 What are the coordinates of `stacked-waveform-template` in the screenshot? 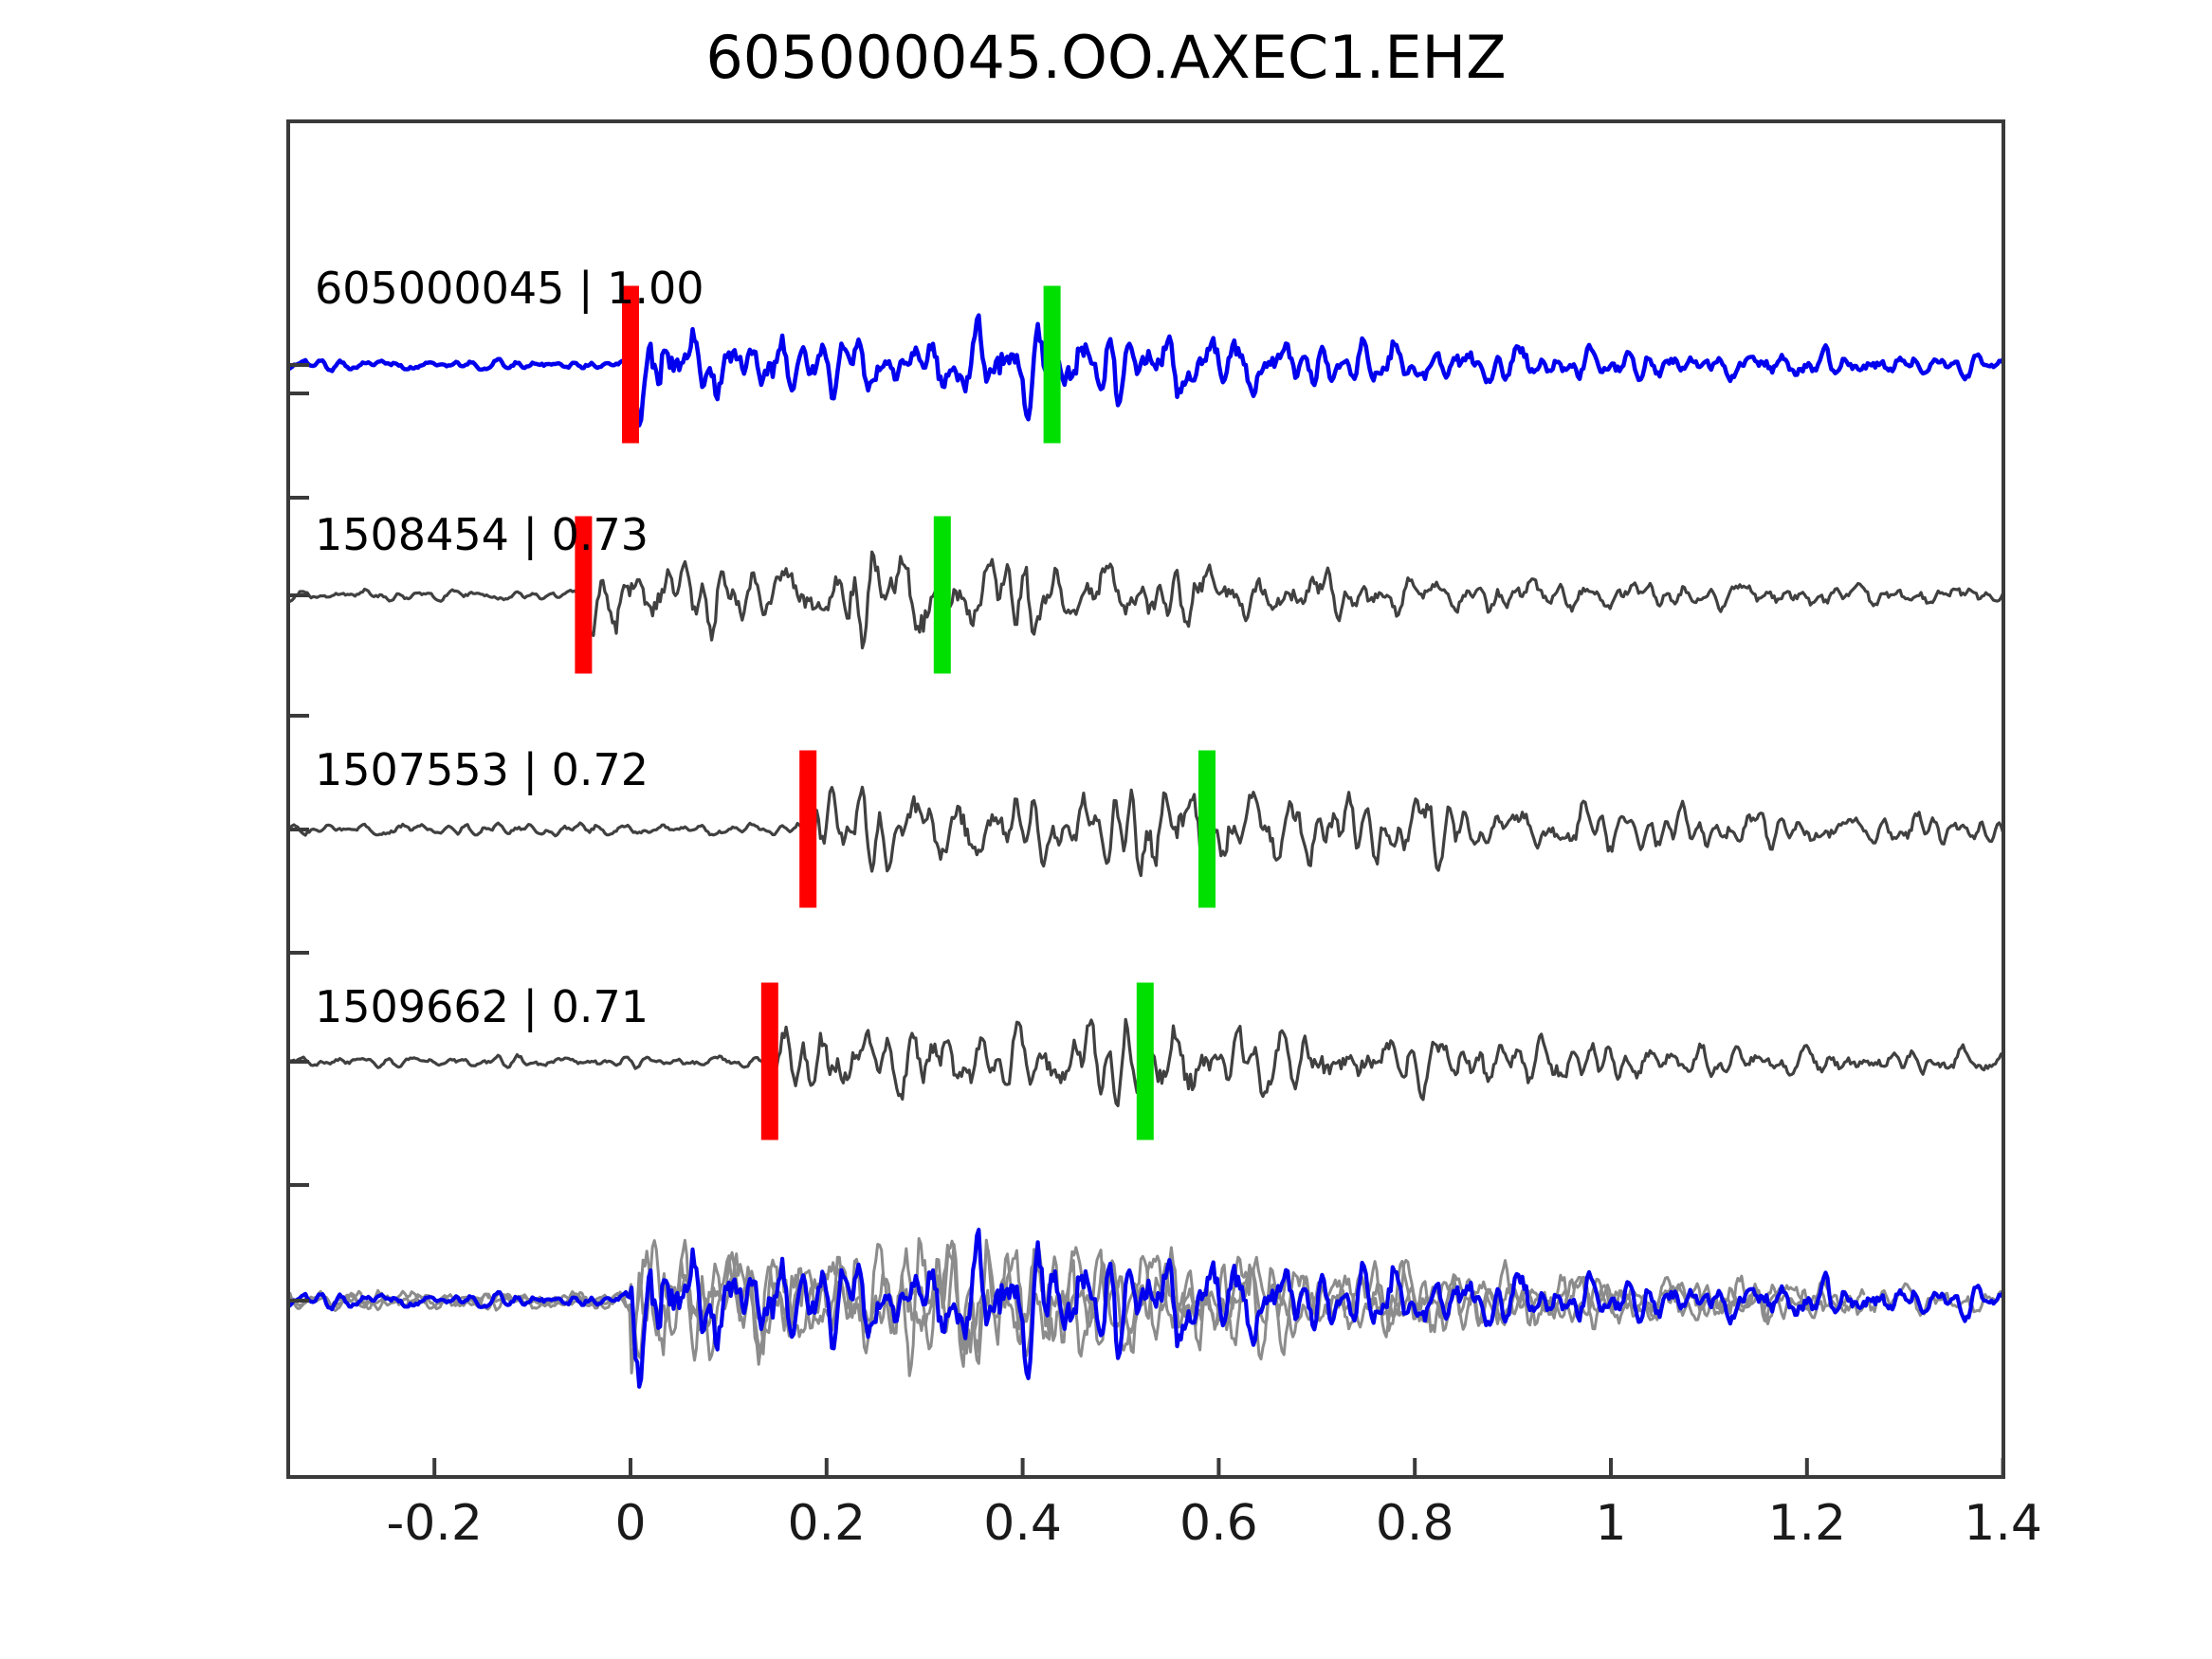 It's located at (1145, 1308).